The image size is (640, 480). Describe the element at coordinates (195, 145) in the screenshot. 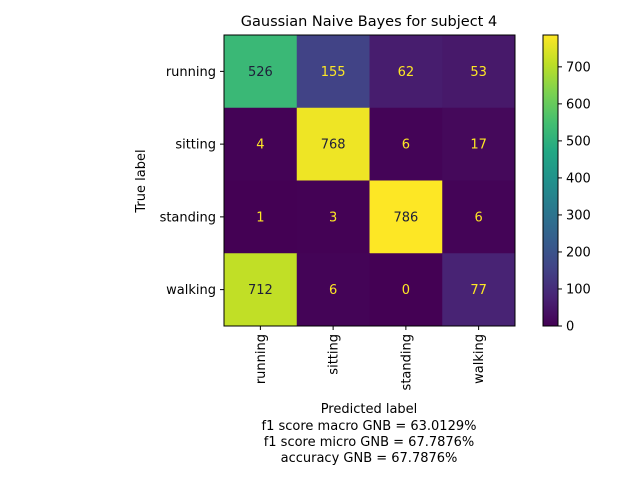

I see `y-tick-label: sitting` at that location.